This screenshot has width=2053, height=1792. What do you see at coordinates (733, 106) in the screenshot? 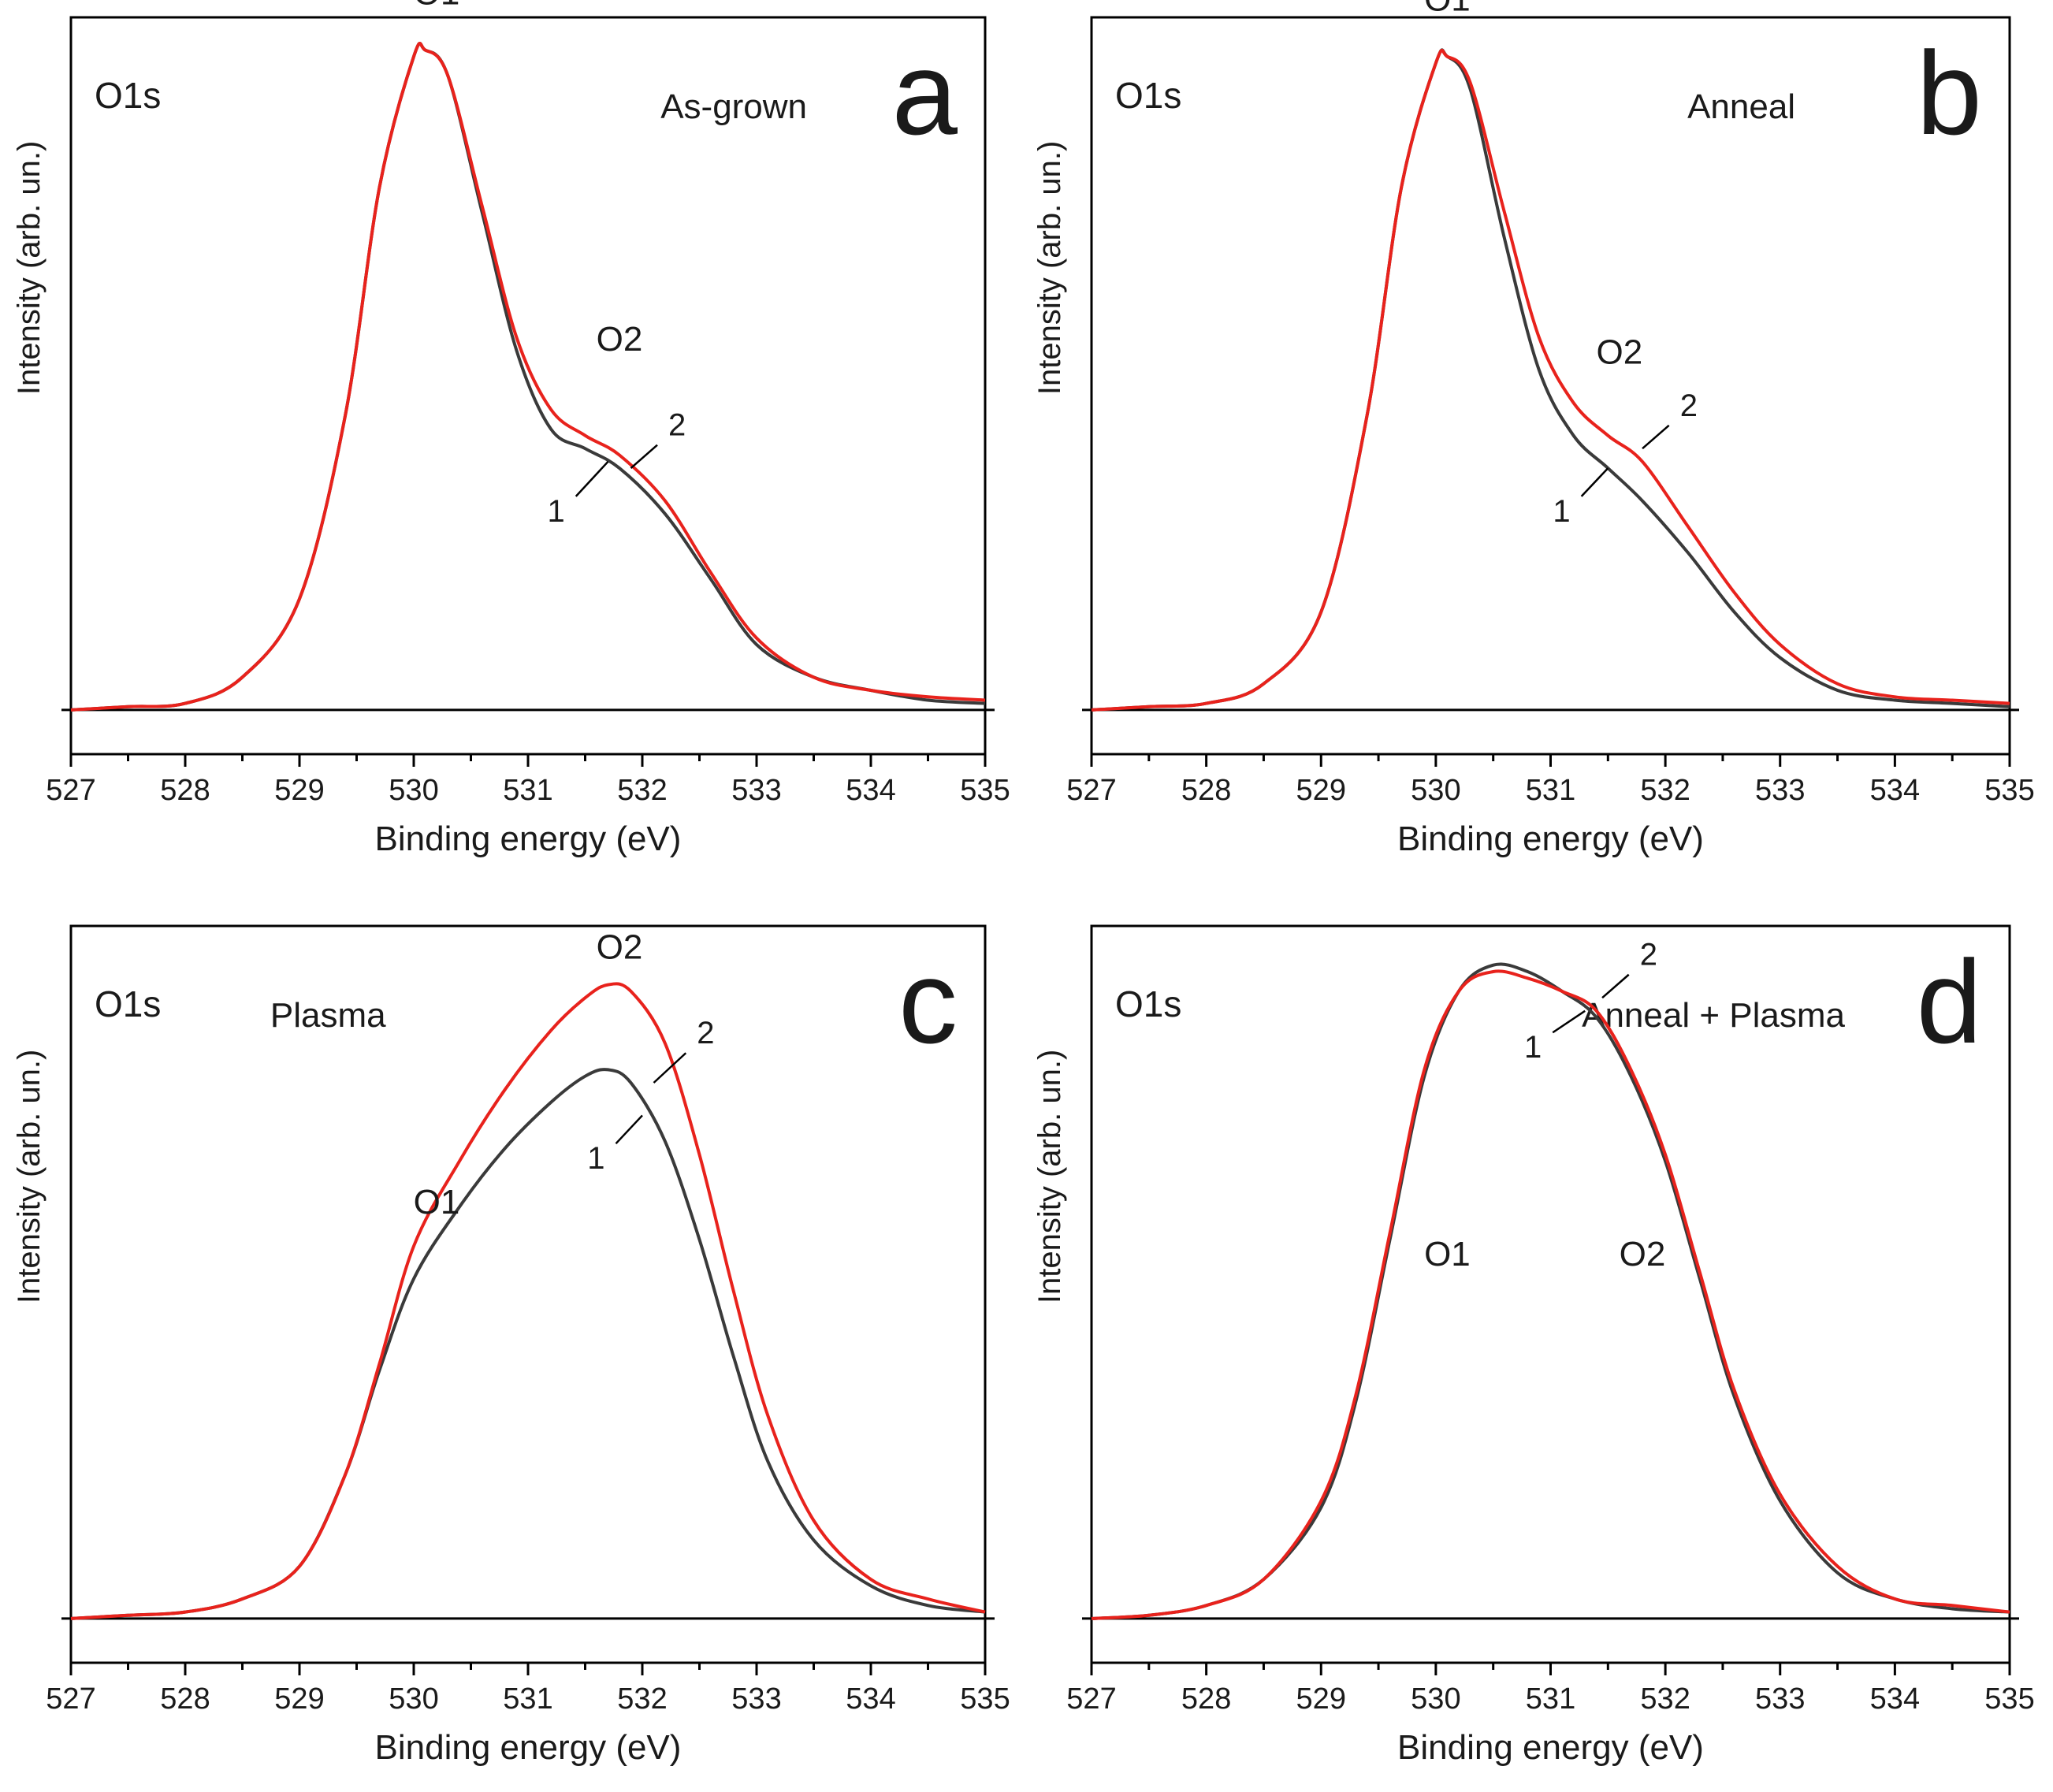
I see `condition-label: As-grown` at bounding box center [733, 106].